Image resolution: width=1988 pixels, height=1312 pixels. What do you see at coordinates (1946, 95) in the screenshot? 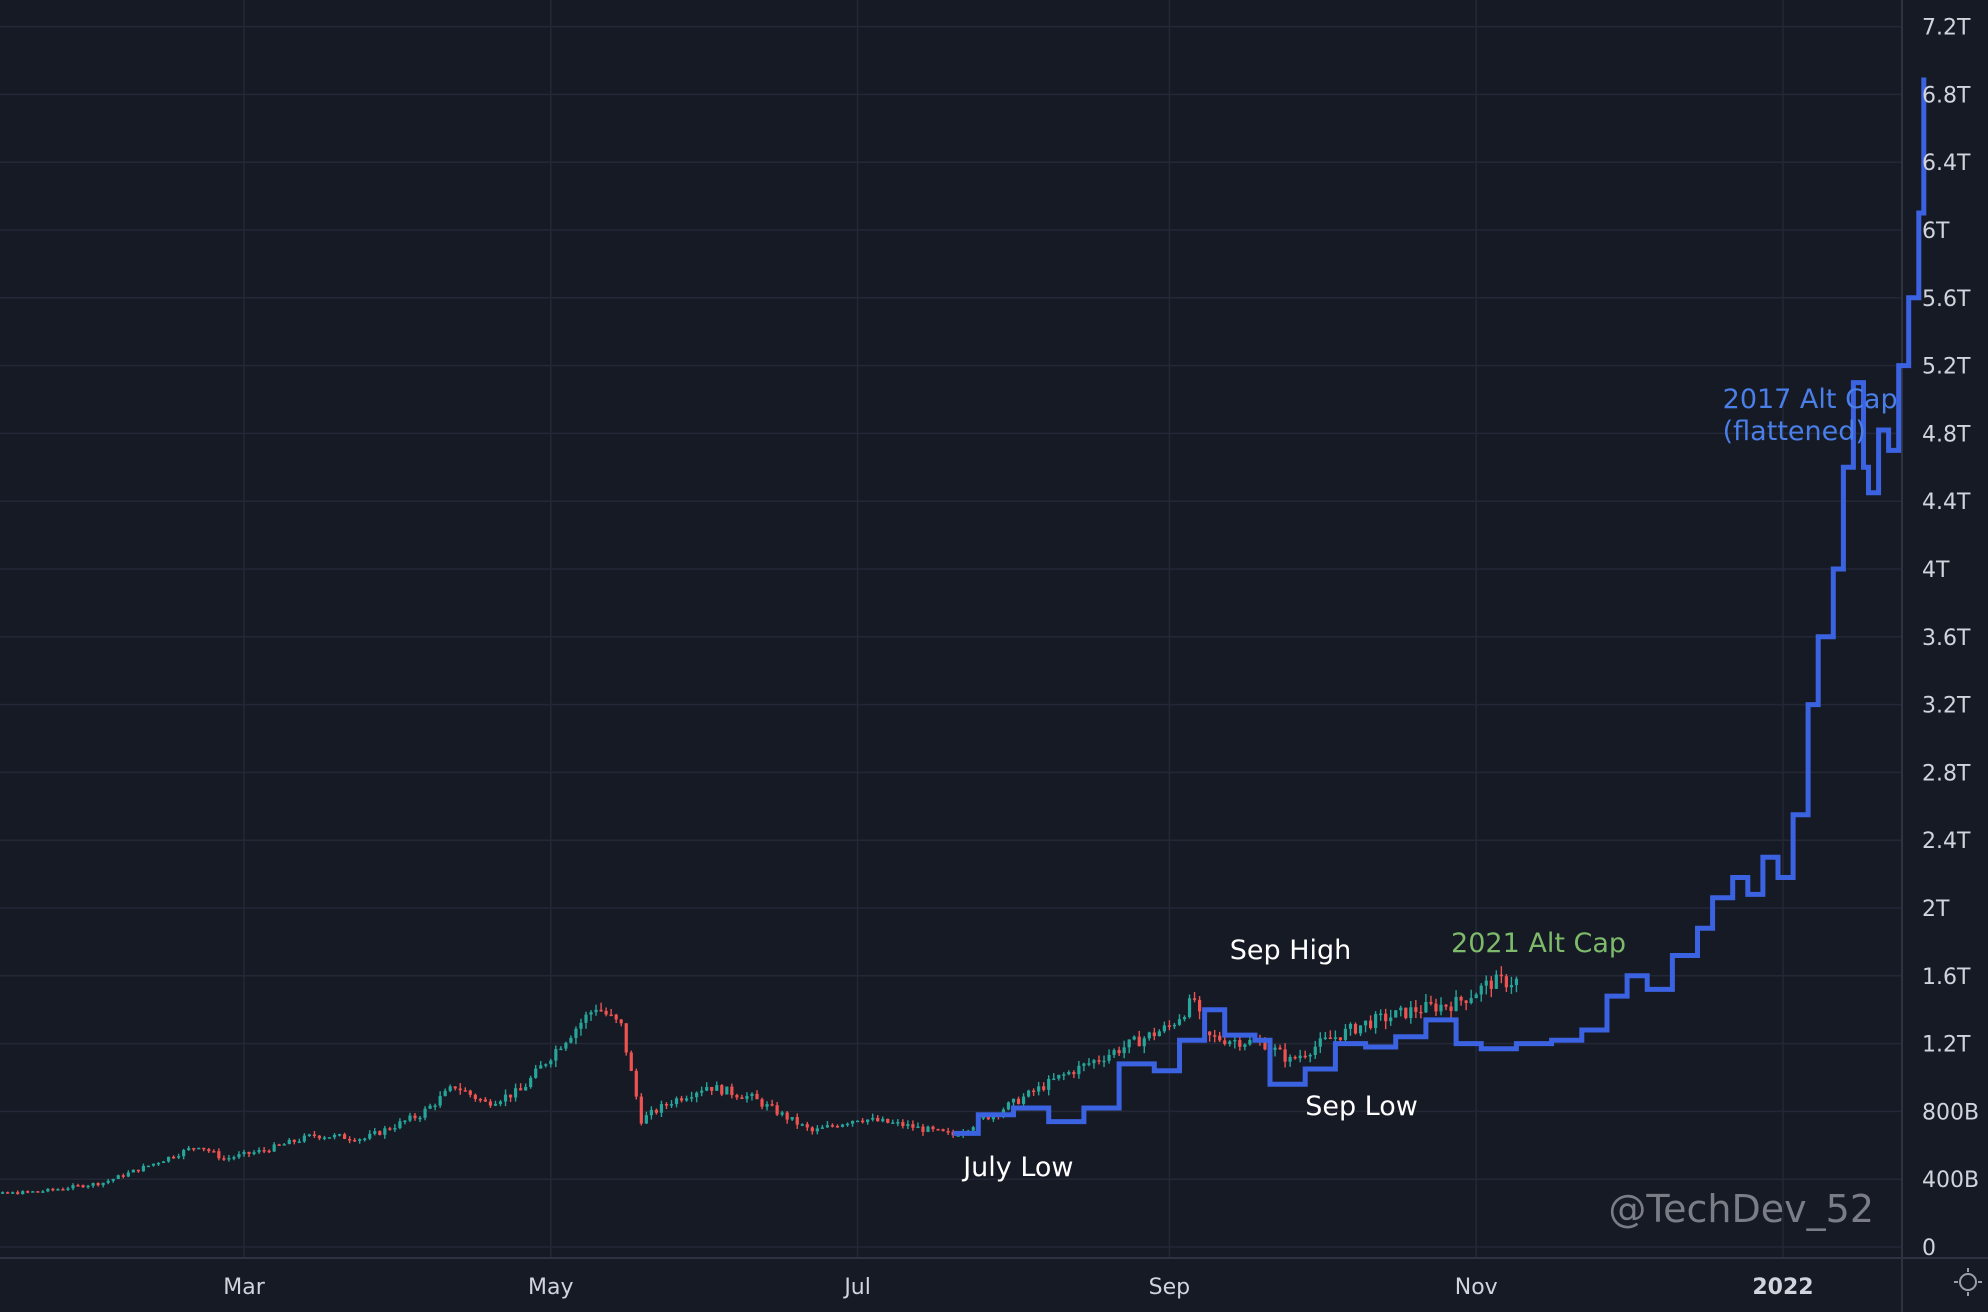
I see `y-tick-label: 6.8T` at bounding box center [1946, 95].